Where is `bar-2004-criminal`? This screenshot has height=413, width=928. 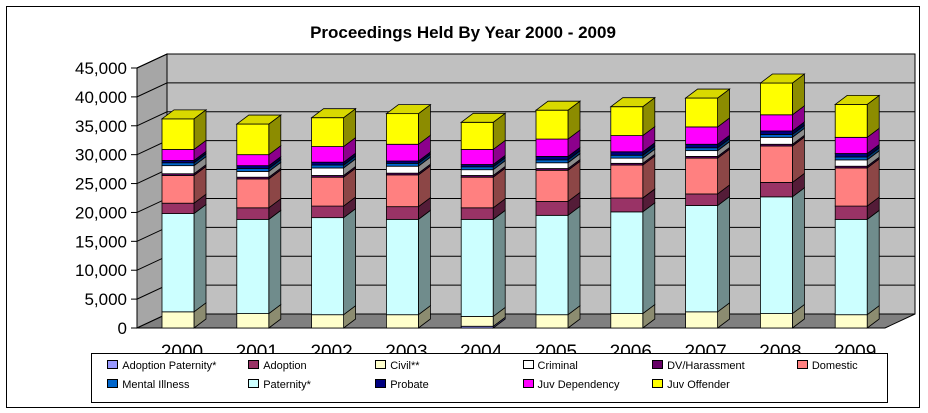 bar-2004-criminal is located at coordinates (477, 172).